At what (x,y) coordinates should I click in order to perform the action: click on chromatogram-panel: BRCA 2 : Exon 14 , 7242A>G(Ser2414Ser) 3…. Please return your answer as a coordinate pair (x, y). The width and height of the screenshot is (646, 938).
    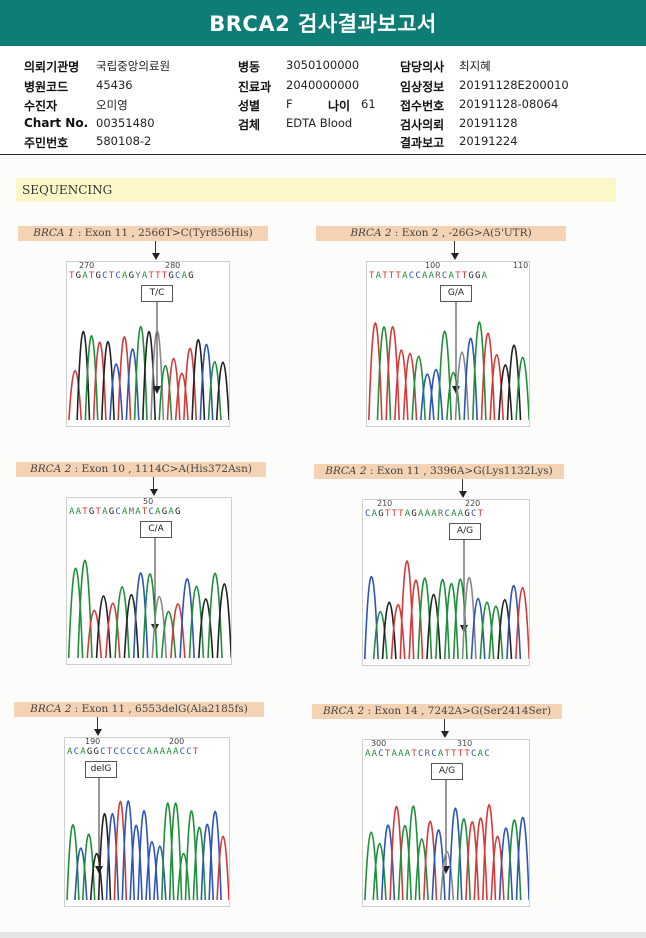
    Looking at the image, I should click on (437, 807).